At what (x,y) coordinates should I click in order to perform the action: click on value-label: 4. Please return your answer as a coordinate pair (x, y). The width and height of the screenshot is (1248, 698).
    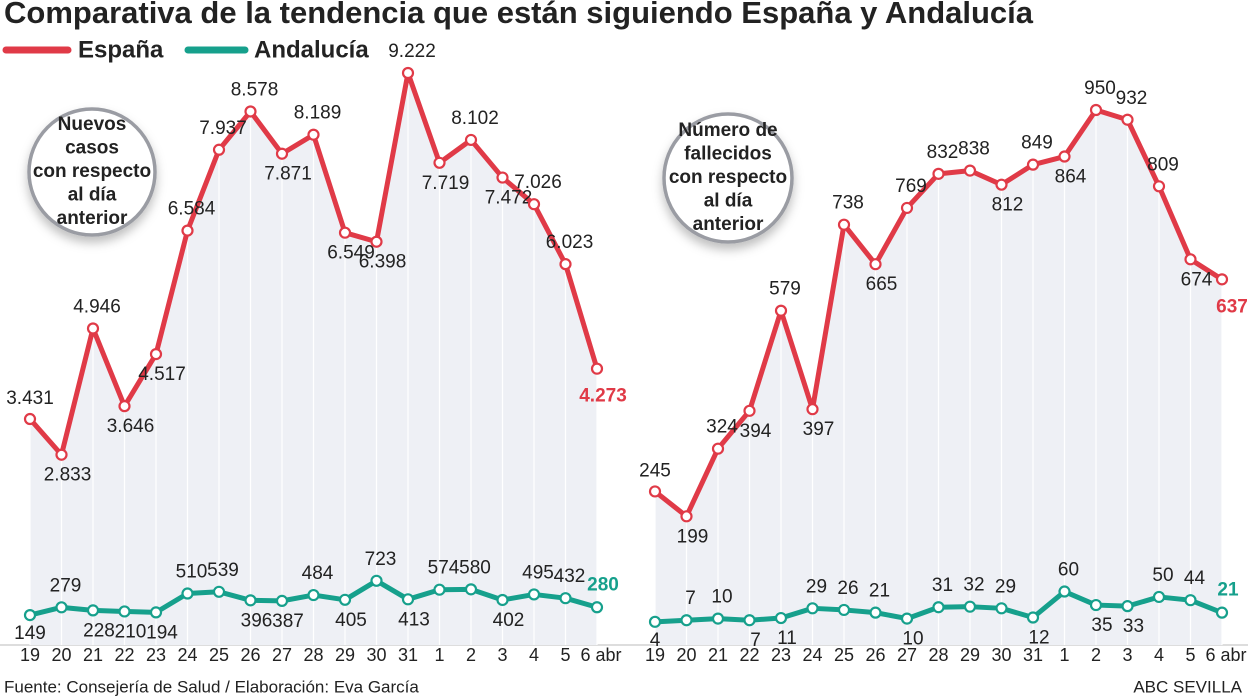
    Looking at the image, I should click on (655, 640).